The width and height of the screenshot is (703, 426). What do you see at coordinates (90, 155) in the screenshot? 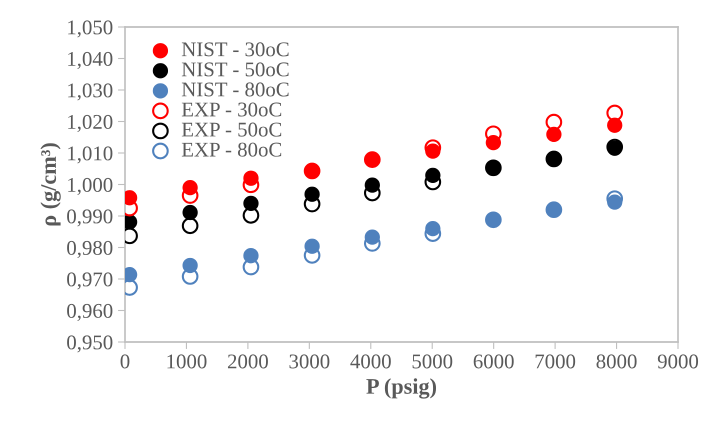
I see `y-tick-label: 1,010` at bounding box center [90, 155].